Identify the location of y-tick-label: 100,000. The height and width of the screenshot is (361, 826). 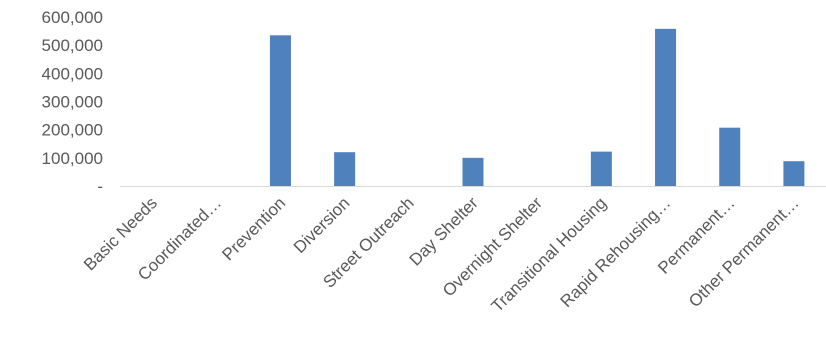
(72, 158).